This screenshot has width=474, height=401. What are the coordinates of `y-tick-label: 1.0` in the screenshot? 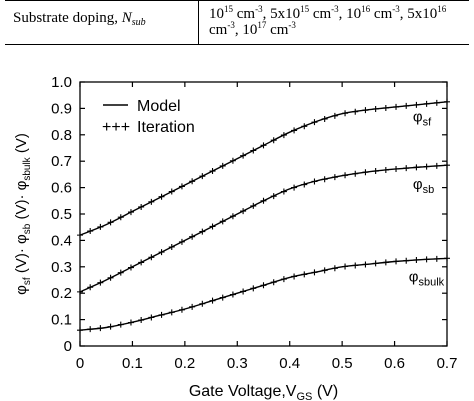 It's located at (61, 82).